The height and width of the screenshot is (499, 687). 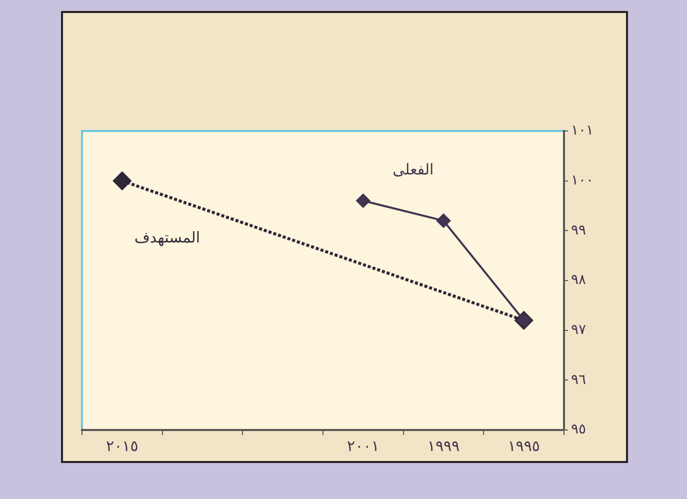 What do you see at coordinates (413, 169) in the screenshot?
I see `series-label: الفعلى` at bounding box center [413, 169].